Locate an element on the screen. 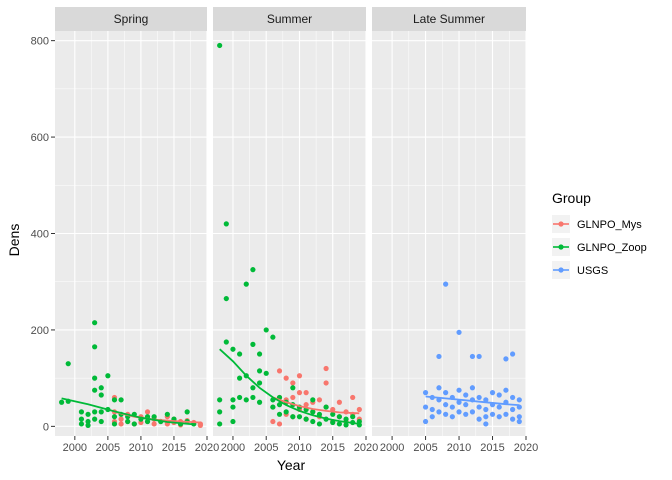  facet-strip-label: Summer is located at coordinates (289, 19).